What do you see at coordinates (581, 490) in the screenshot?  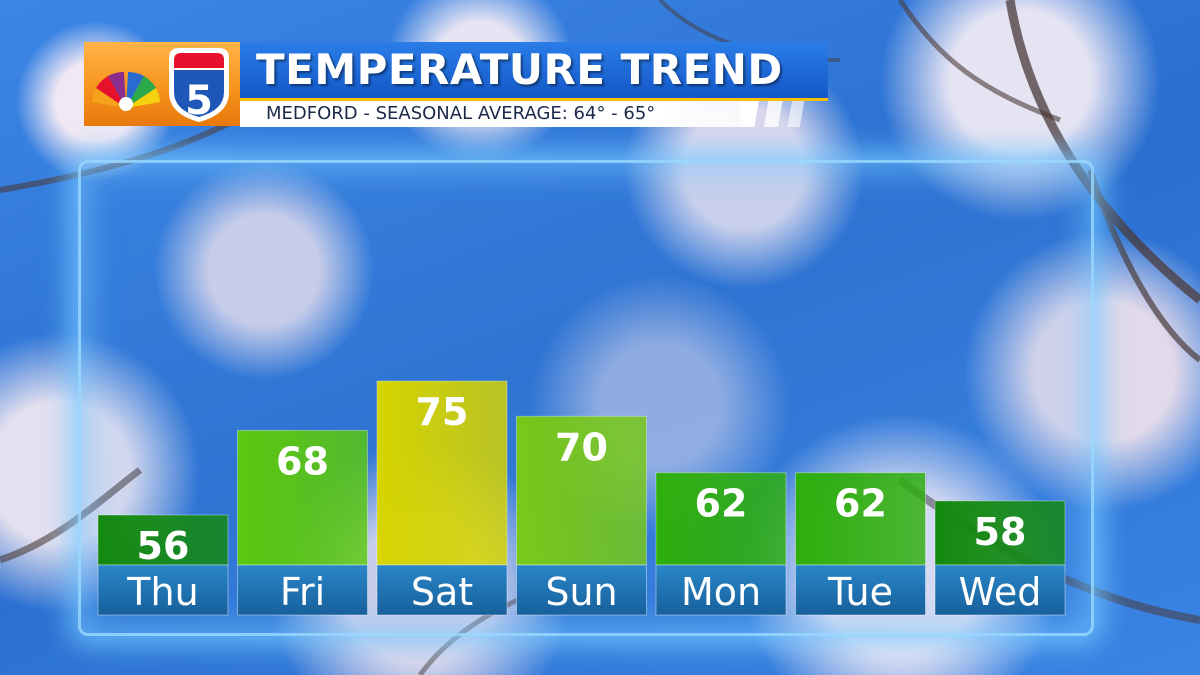 I see `bar-sun` at bounding box center [581, 490].